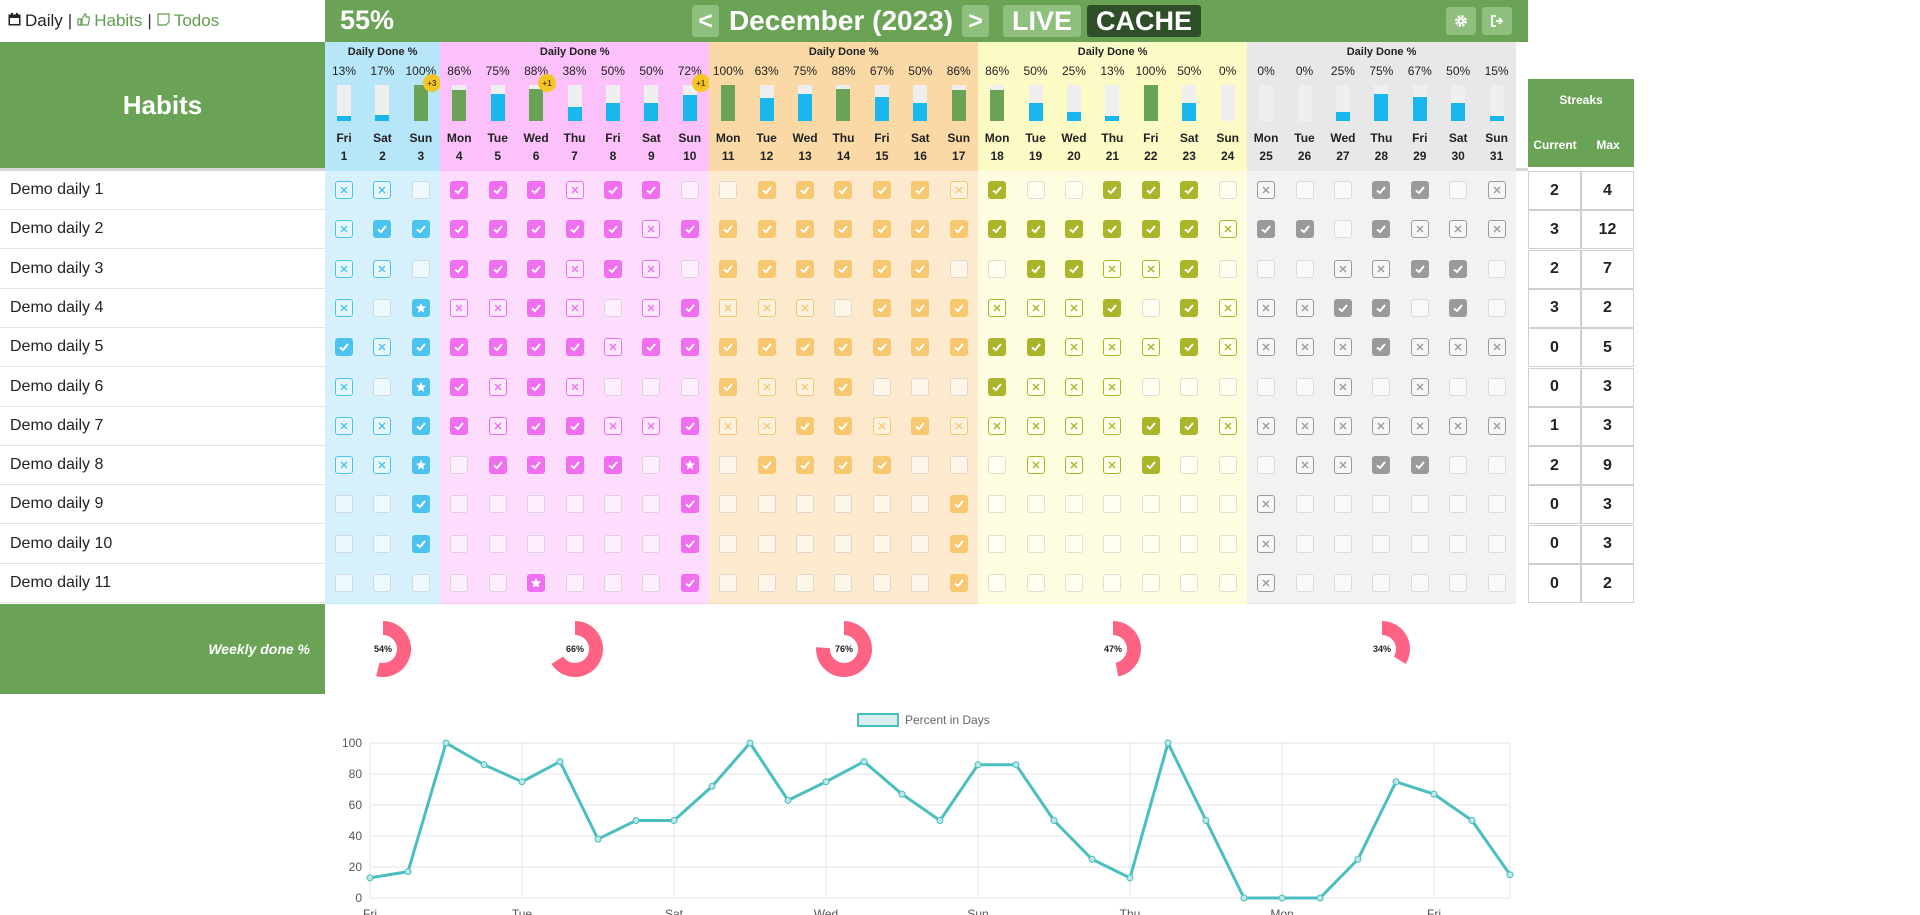 Image resolution: width=1920 pixels, height=915 pixels. Describe the element at coordinates (1042, 21) in the screenshot. I see `live-button: LIVE` at that location.